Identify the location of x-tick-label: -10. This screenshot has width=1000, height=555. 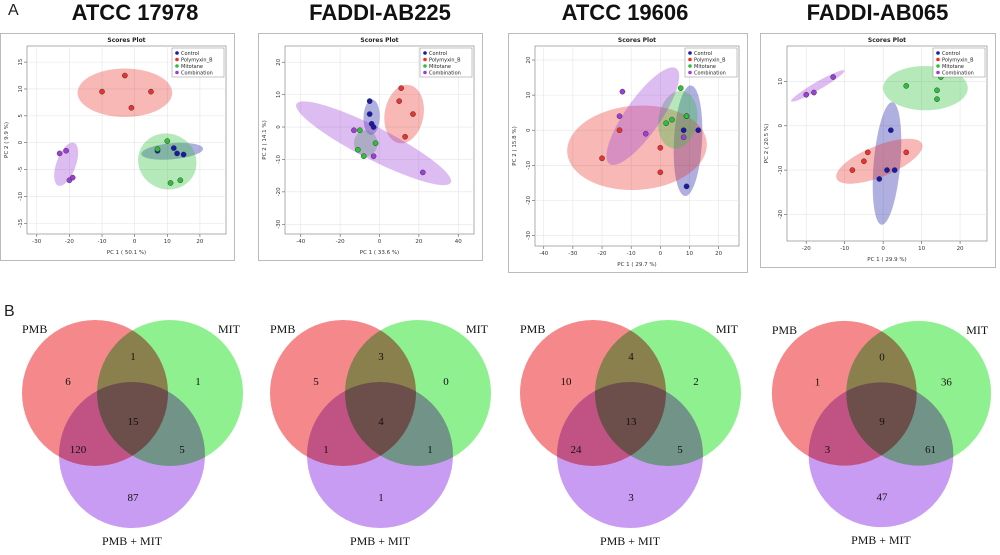
(631, 254).